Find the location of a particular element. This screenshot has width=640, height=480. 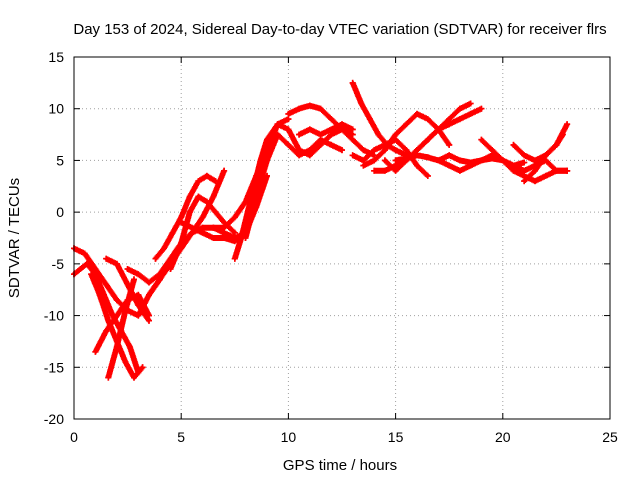

x-tick-label: 20 is located at coordinates (503, 437).